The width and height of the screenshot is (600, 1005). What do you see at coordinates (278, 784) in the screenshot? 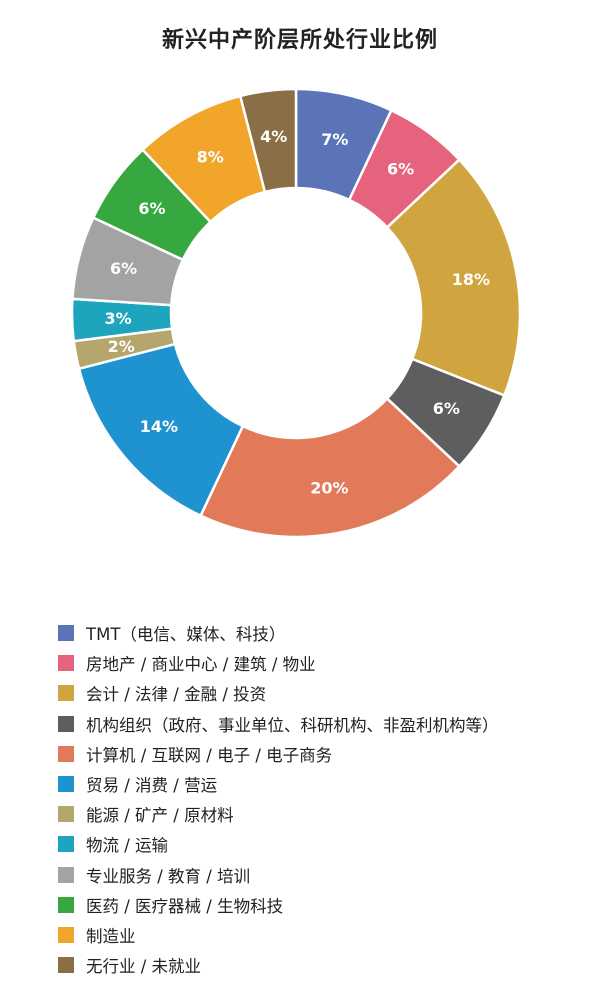
I see `legend-item: 贸易 / 消费 / 营运` at bounding box center [278, 784].